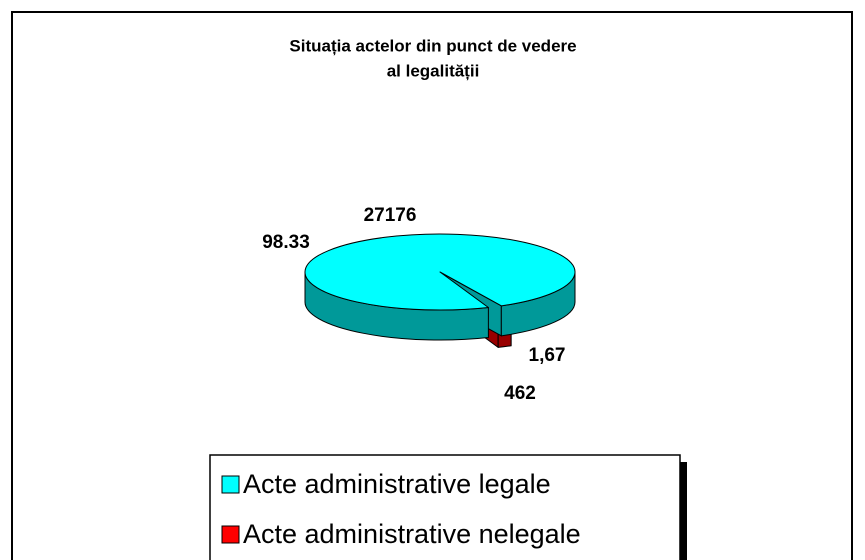 The image size is (865, 560). What do you see at coordinates (547, 355) in the screenshot?
I see `percentage-label: 1,67` at bounding box center [547, 355].